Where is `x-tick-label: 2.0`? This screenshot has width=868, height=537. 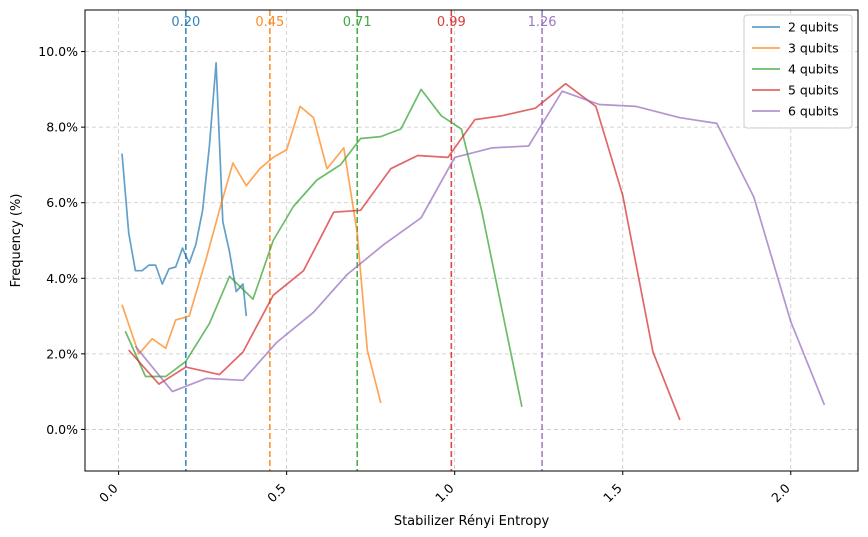 x-tick-label: 2.0 is located at coordinates (780, 492).